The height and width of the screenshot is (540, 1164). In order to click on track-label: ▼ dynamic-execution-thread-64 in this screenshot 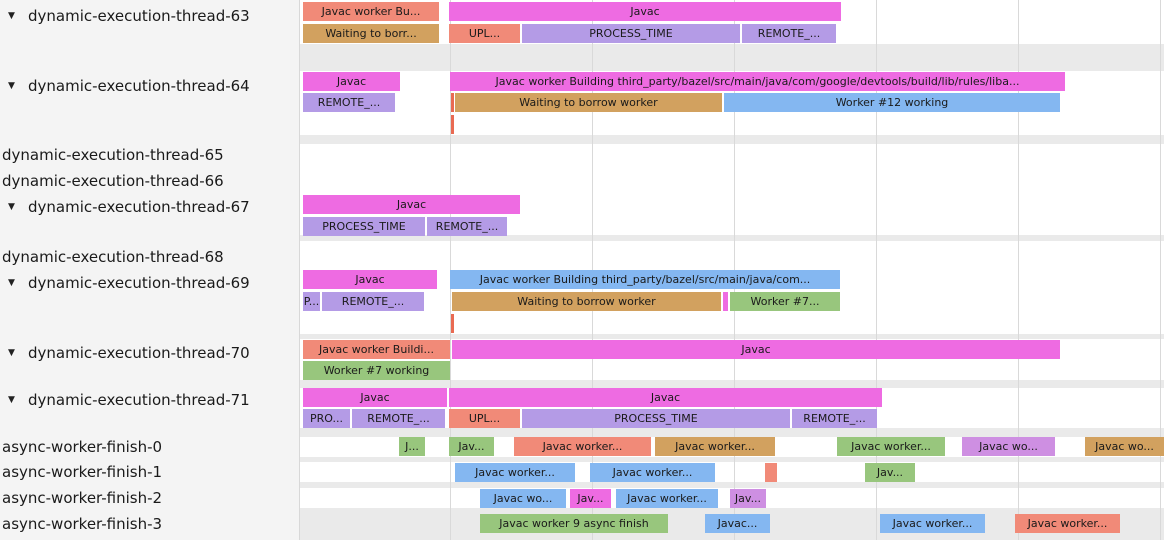, I will do `click(149, 86)`.